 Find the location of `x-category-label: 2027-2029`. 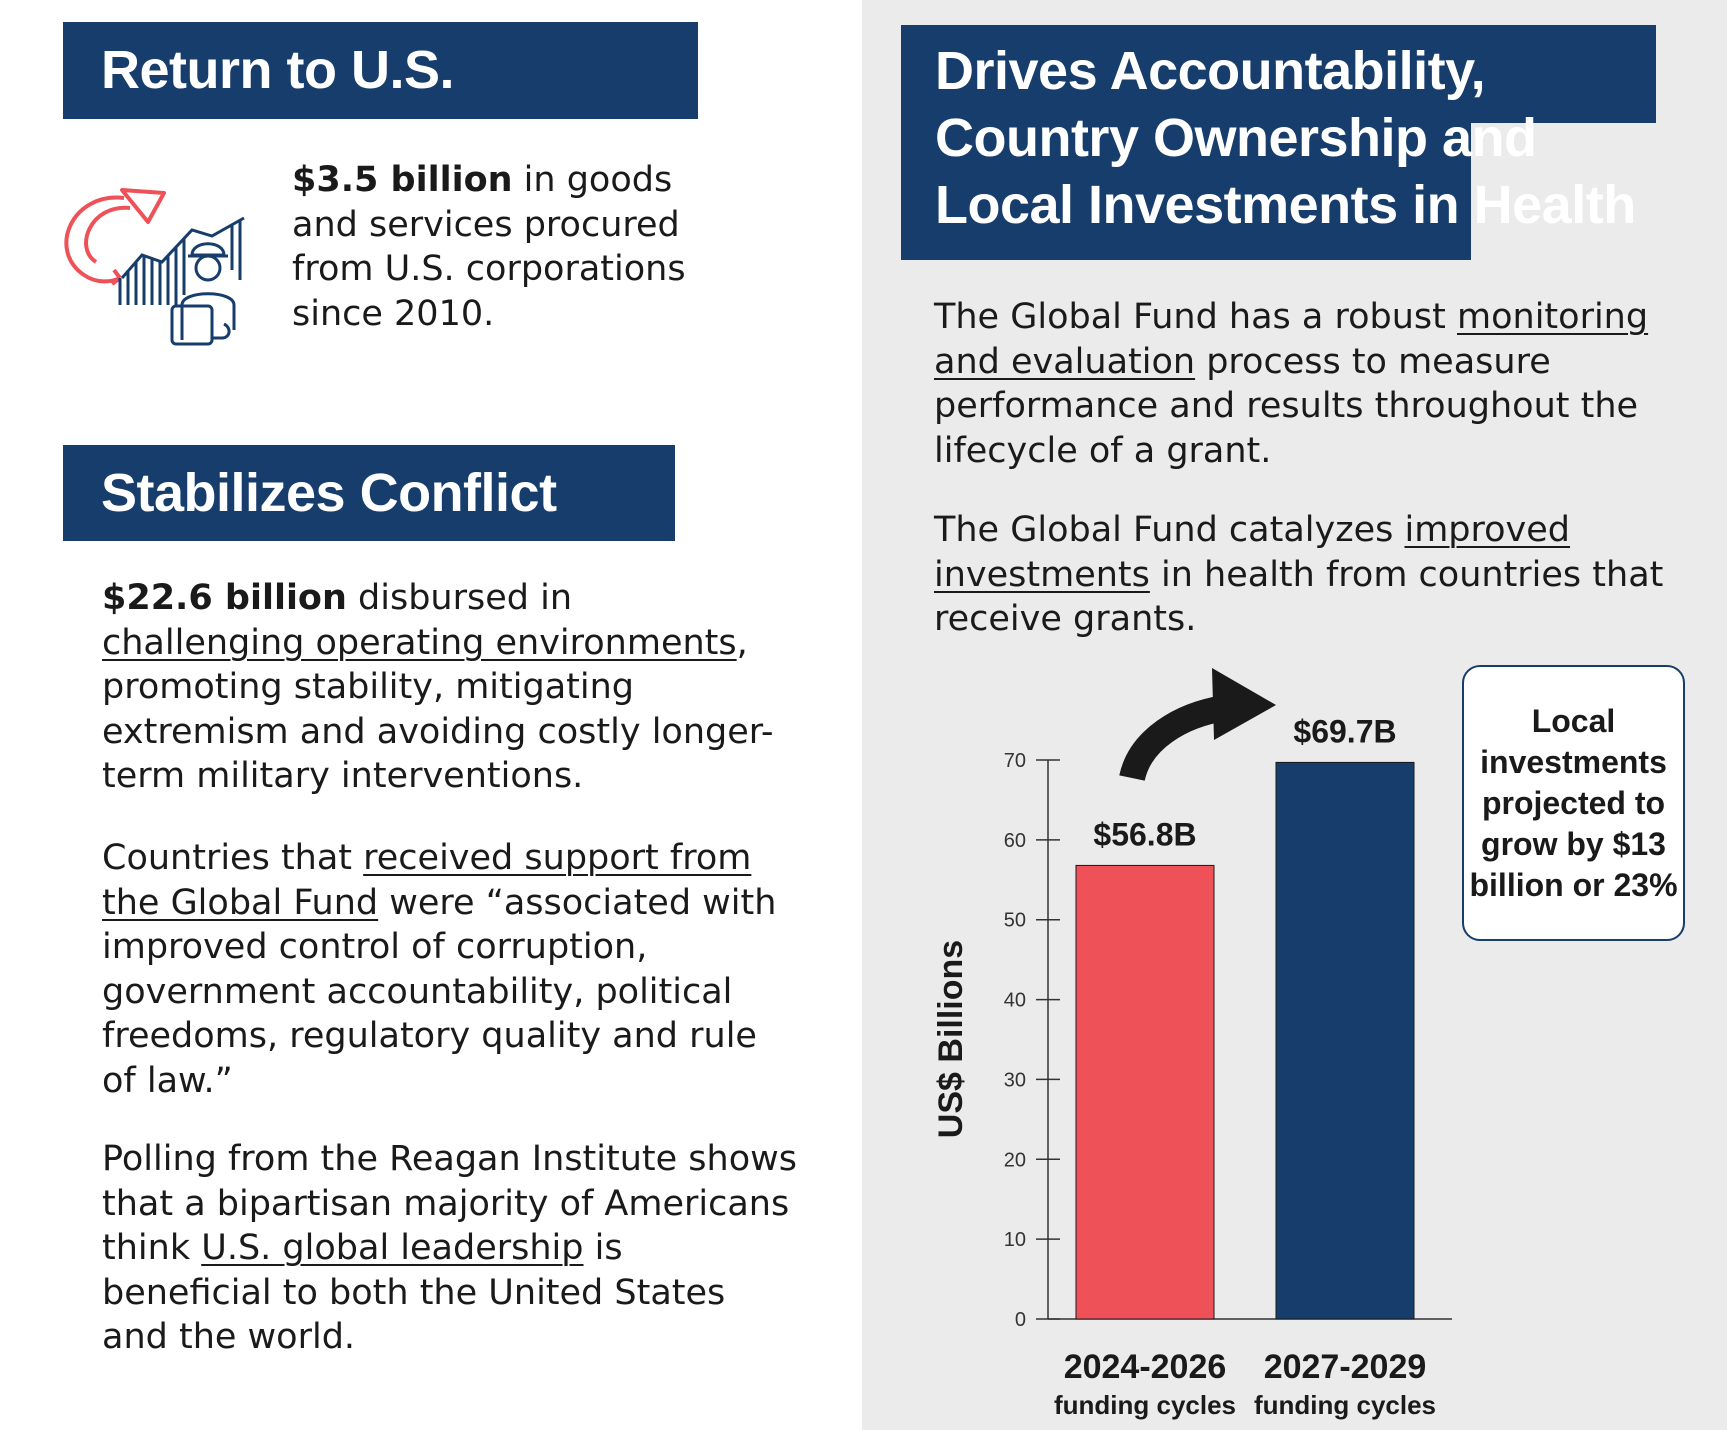

x-category-label: 2027-2029 is located at coordinates (1345, 1367).